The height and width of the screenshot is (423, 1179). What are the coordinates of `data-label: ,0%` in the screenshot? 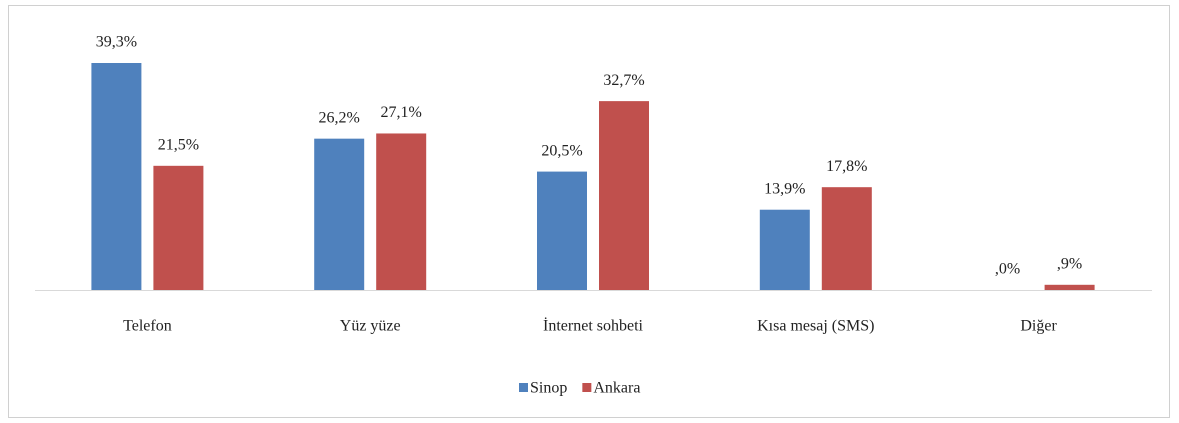 It's located at (1007, 269).